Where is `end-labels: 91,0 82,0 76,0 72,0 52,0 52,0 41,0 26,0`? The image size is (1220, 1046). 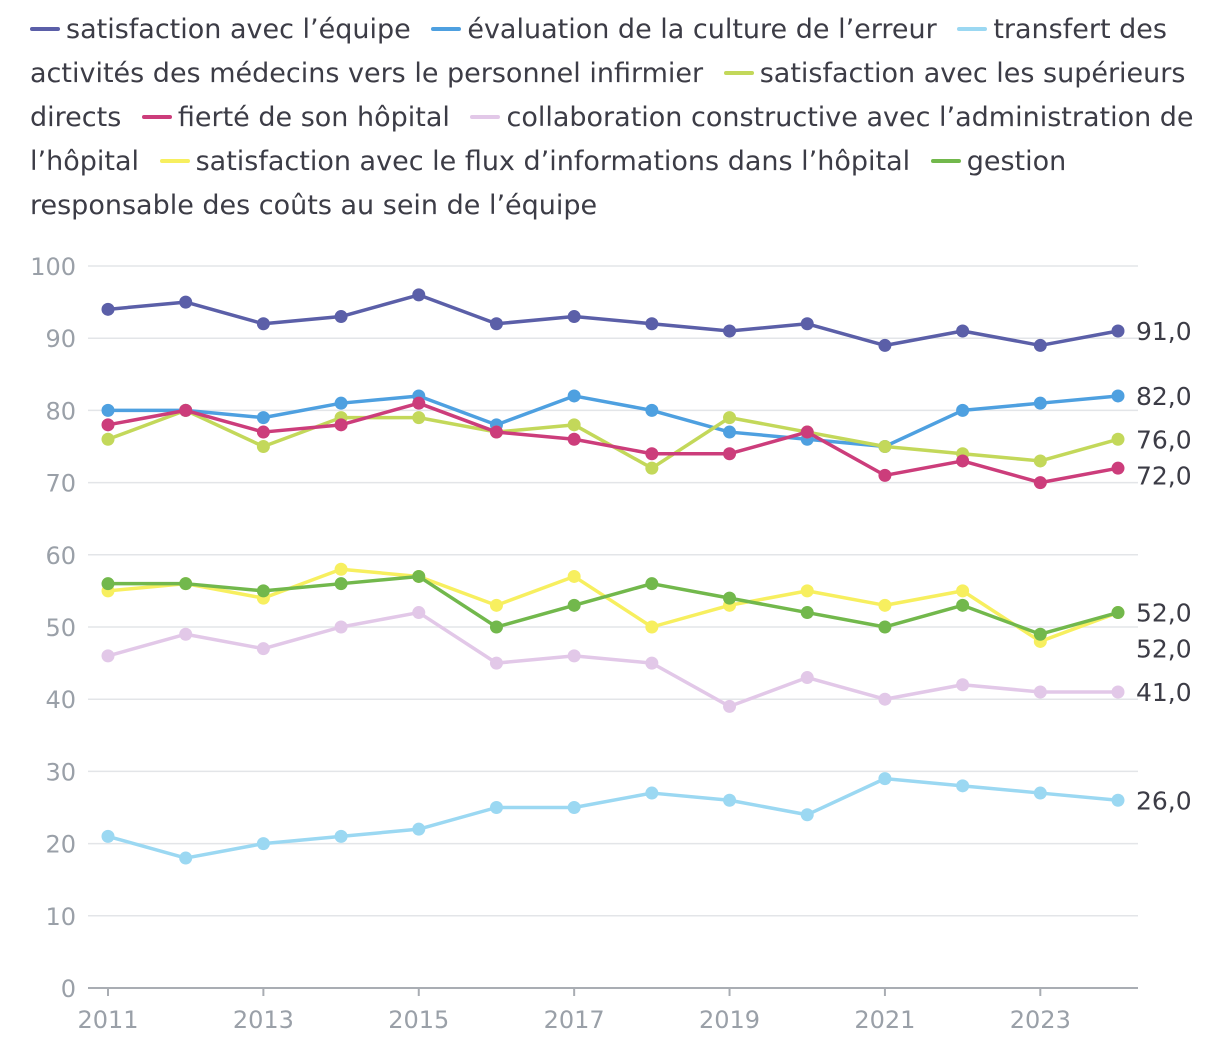 end-labels: 91,0 82,0 76,0 72,0 52,0 52,0 41,0 26,0 is located at coordinates (1164, 566).